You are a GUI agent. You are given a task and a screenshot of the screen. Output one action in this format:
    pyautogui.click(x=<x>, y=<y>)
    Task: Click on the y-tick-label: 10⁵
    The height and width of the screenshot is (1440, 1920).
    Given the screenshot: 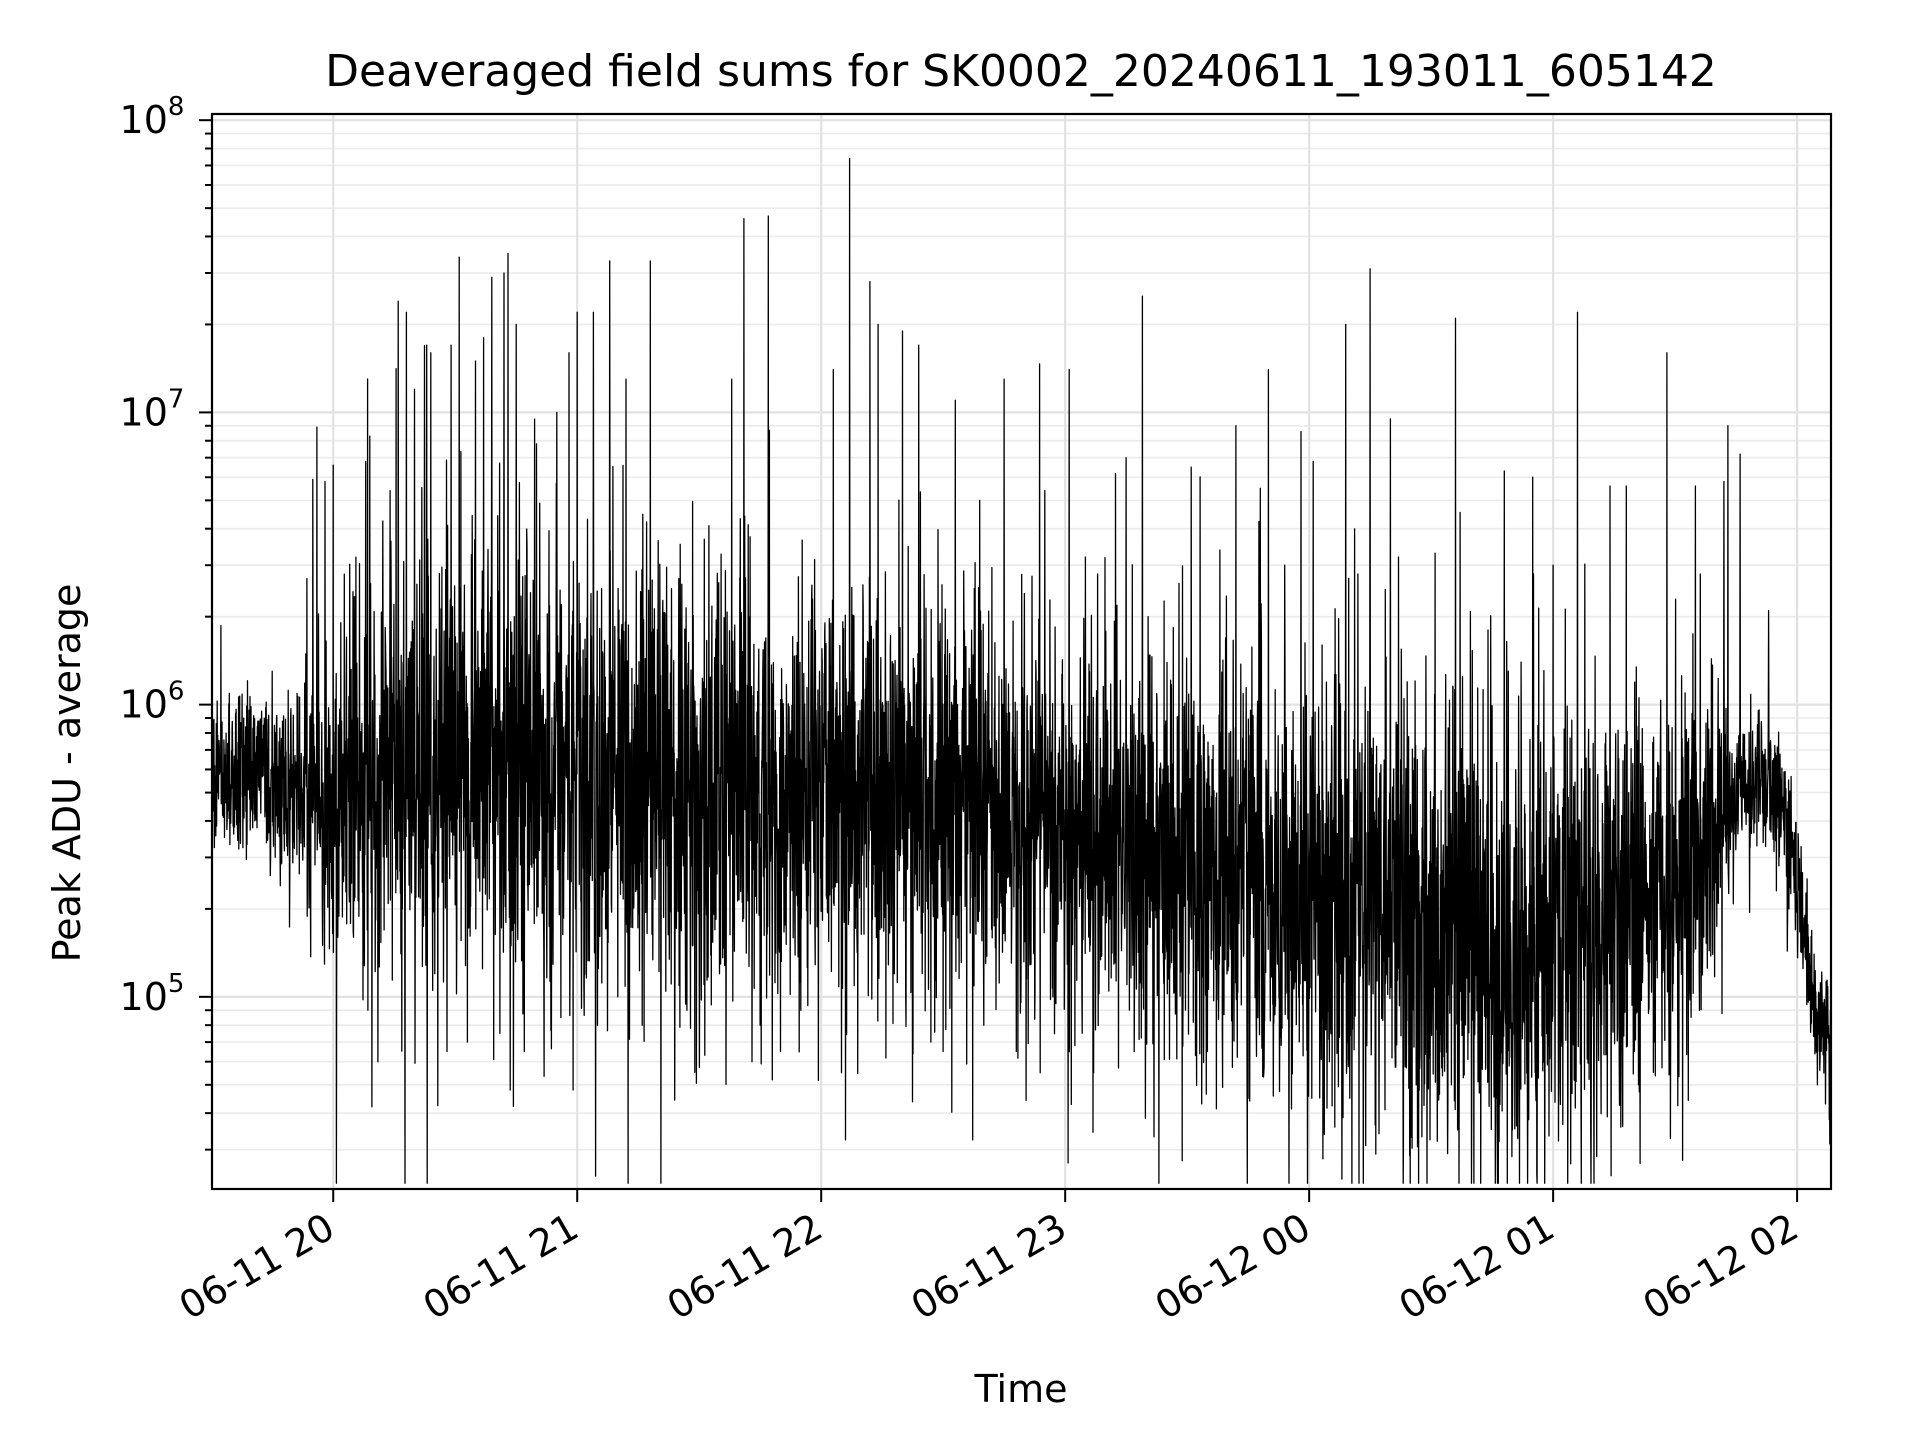 What is the action you would take?
    pyautogui.click(x=152, y=994)
    